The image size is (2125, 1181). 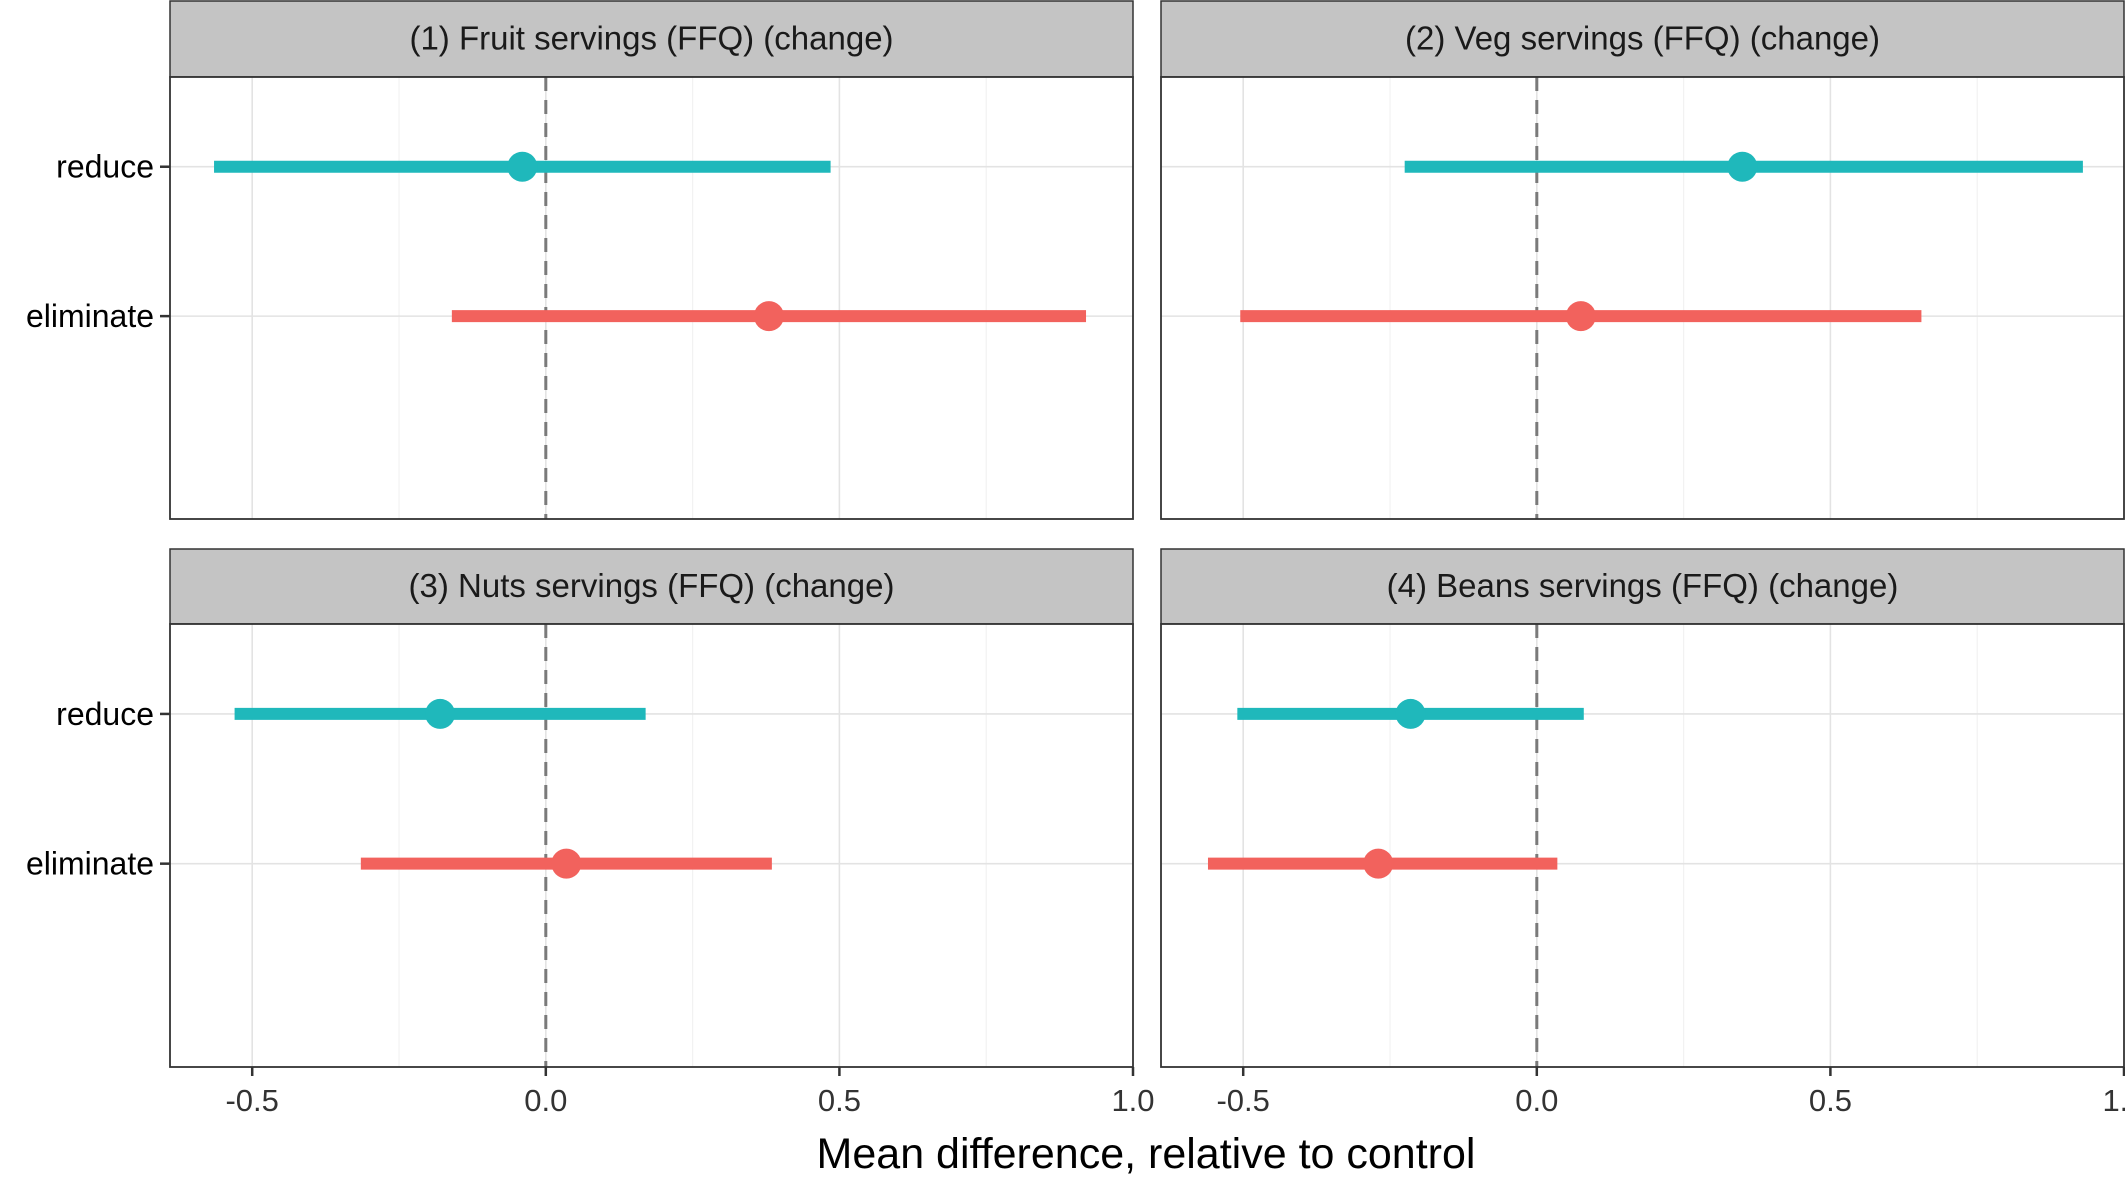 What do you see at coordinates (1146, 1154) in the screenshot?
I see `x-axis-title: Mean difference, relative to control` at bounding box center [1146, 1154].